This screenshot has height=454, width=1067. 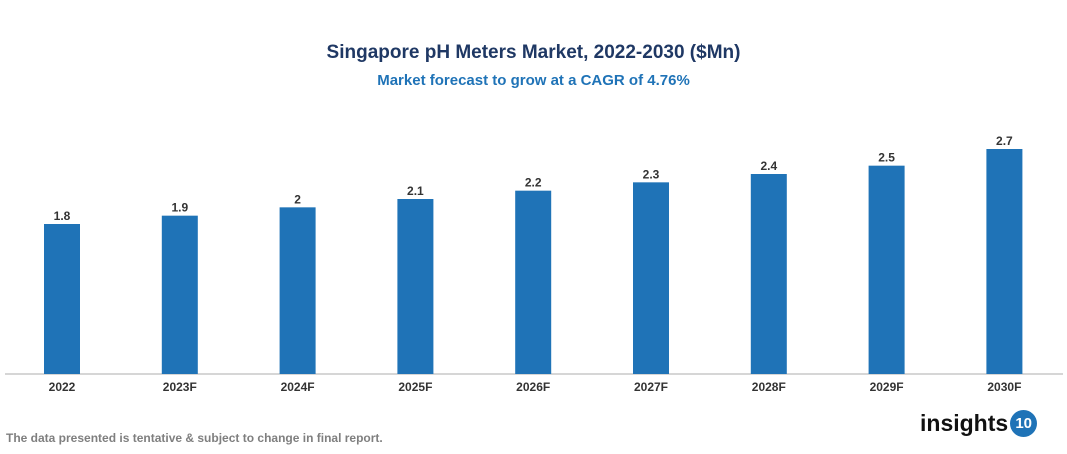 I want to click on bar-2022, so click(x=62, y=299).